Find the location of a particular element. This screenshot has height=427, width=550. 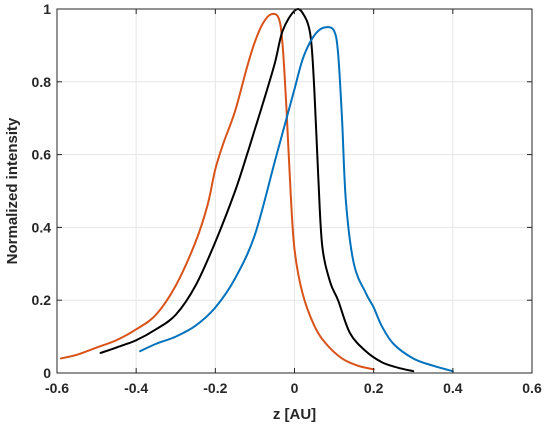

x-tick-label: 0.2 is located at coordinates (374, 388).